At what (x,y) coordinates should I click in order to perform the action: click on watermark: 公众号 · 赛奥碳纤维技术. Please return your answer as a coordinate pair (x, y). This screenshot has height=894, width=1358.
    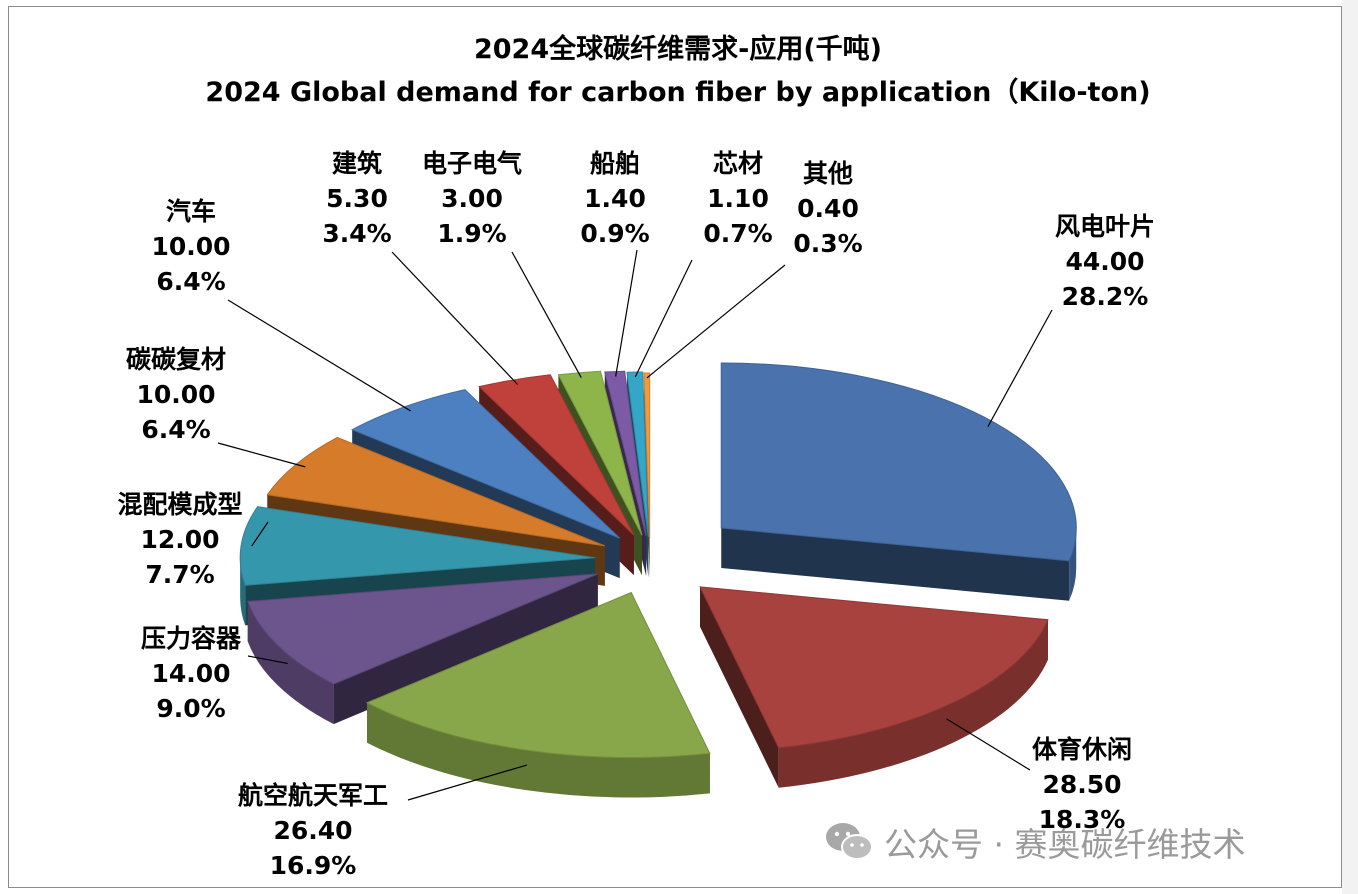
    Looking at the image, I should click on (1034, 842).